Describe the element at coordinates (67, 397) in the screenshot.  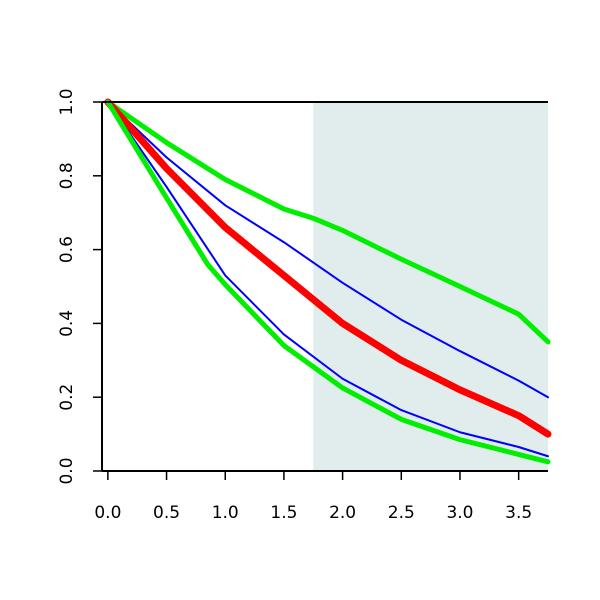
I see `y-tick-label: 0.2` at that location.